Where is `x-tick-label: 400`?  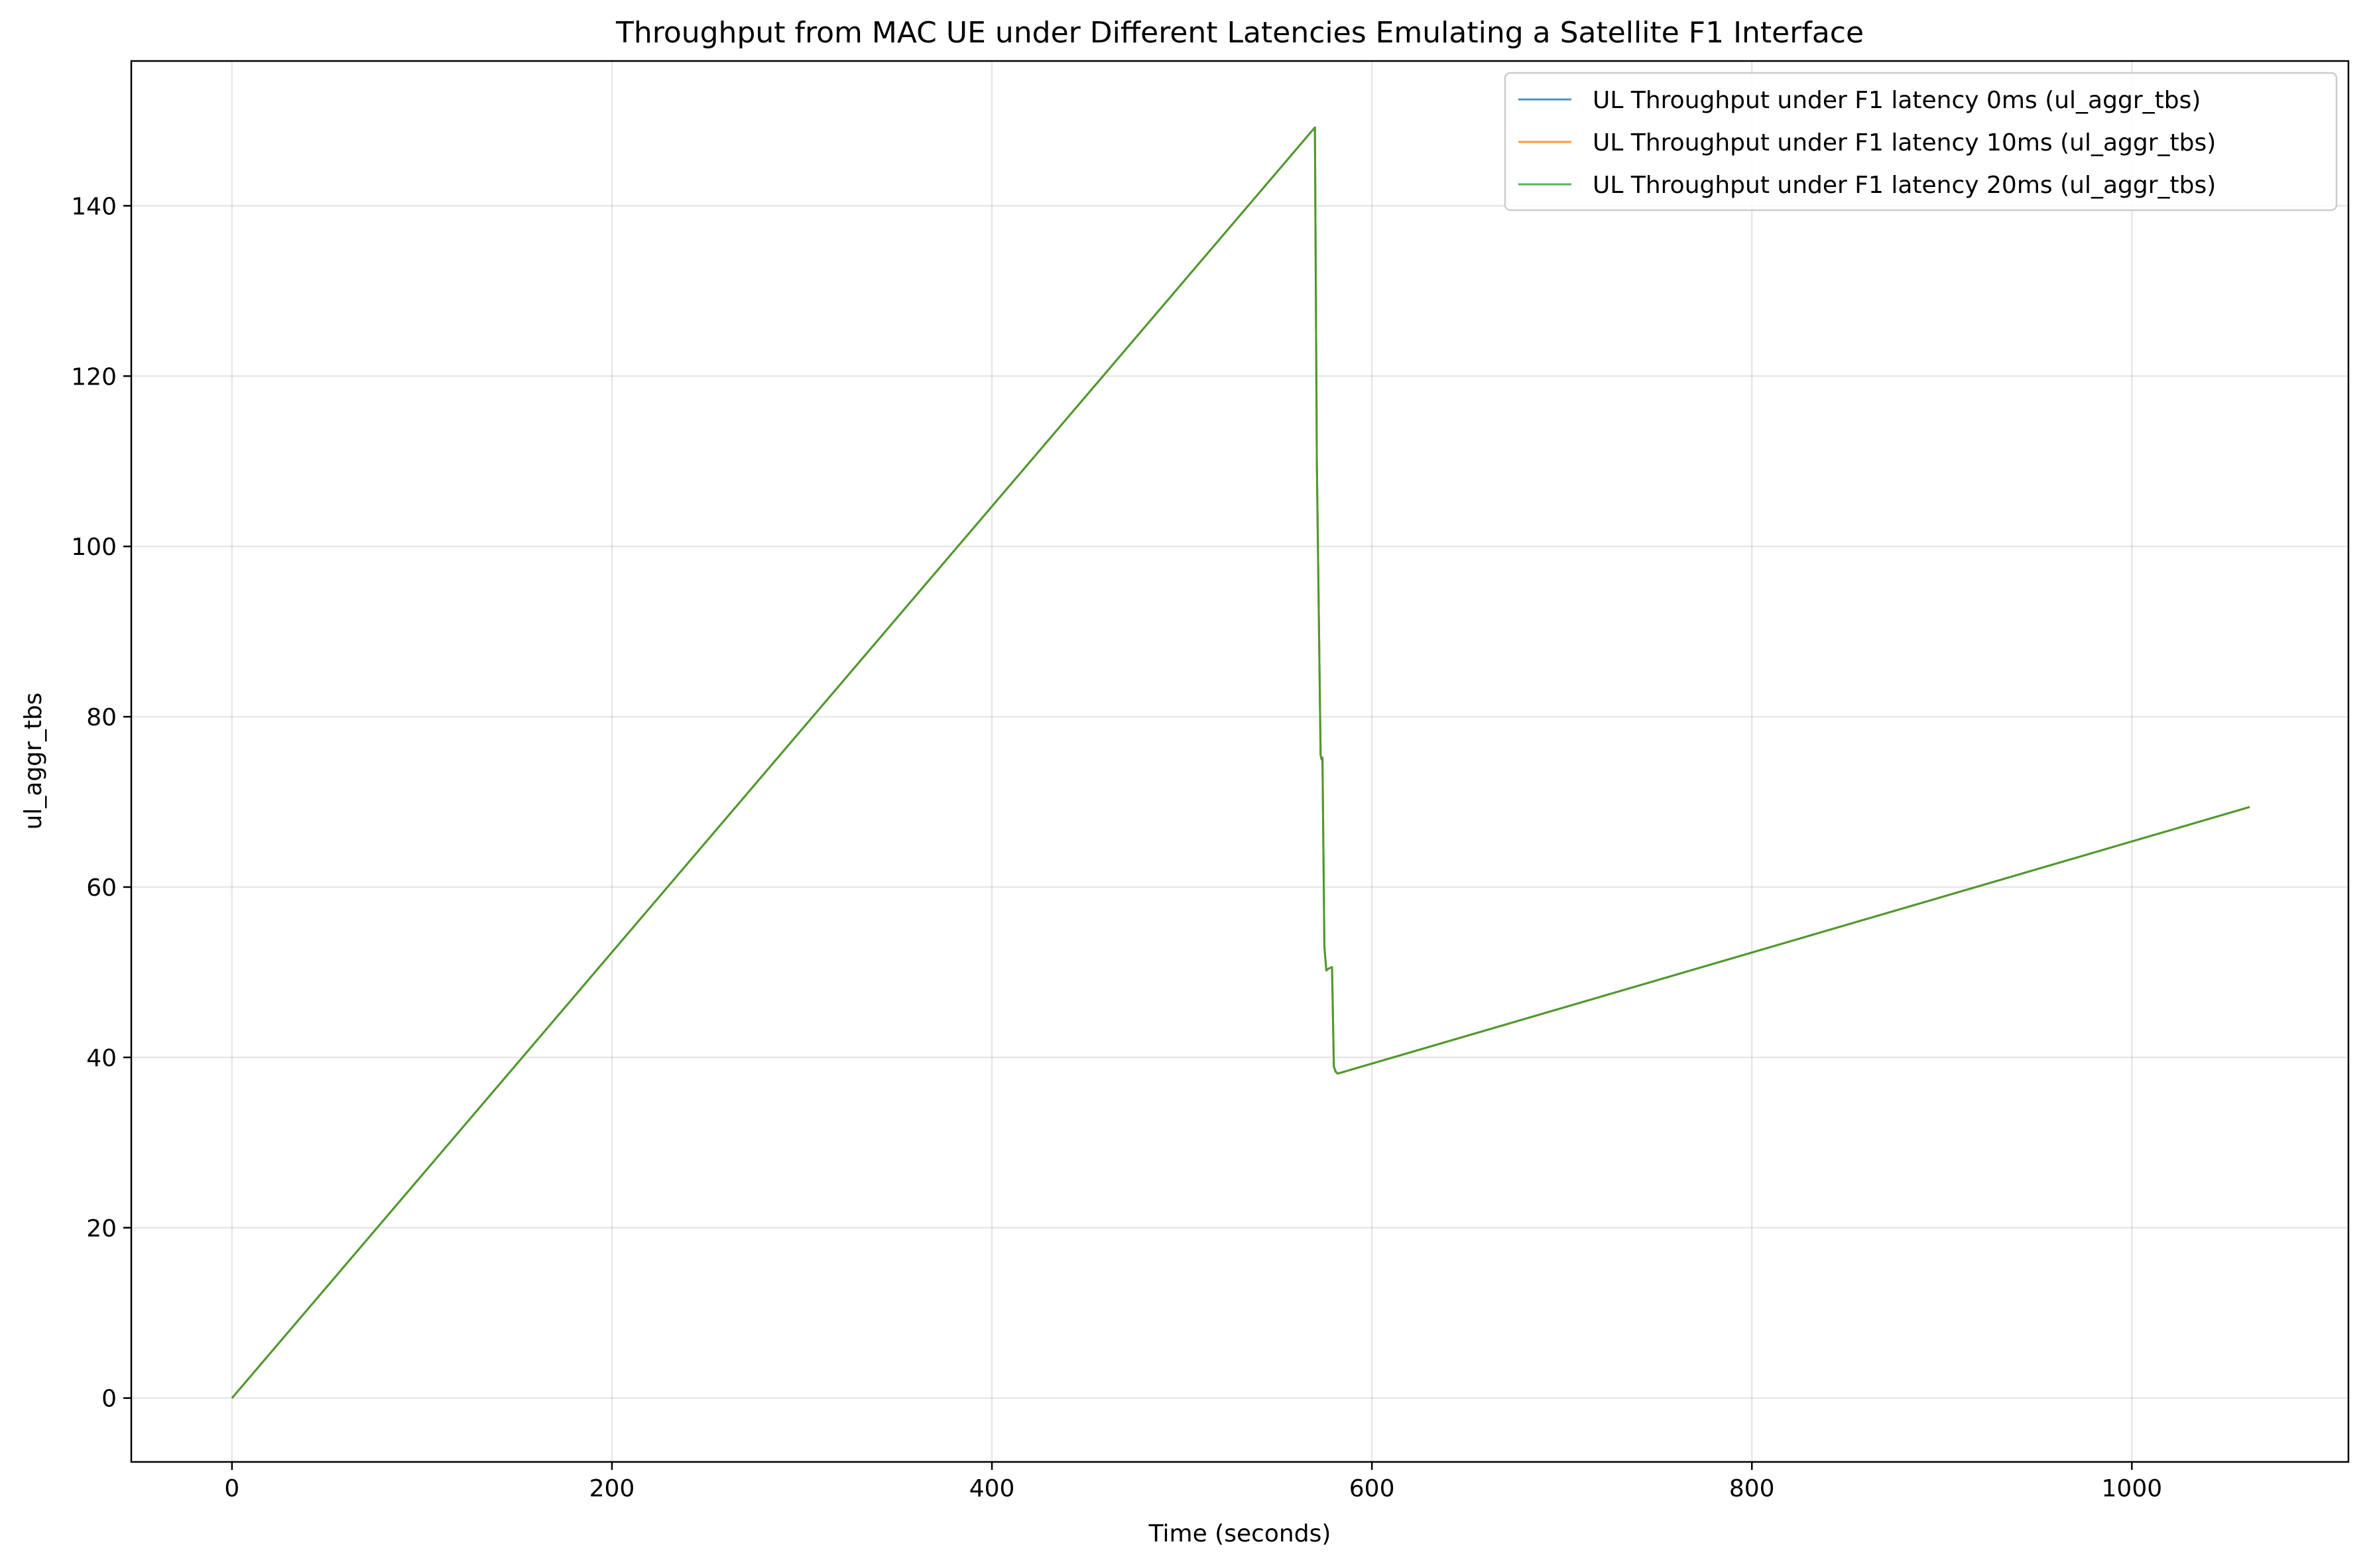
x-tick-label: 400 is located at coordinates (992, 1488).